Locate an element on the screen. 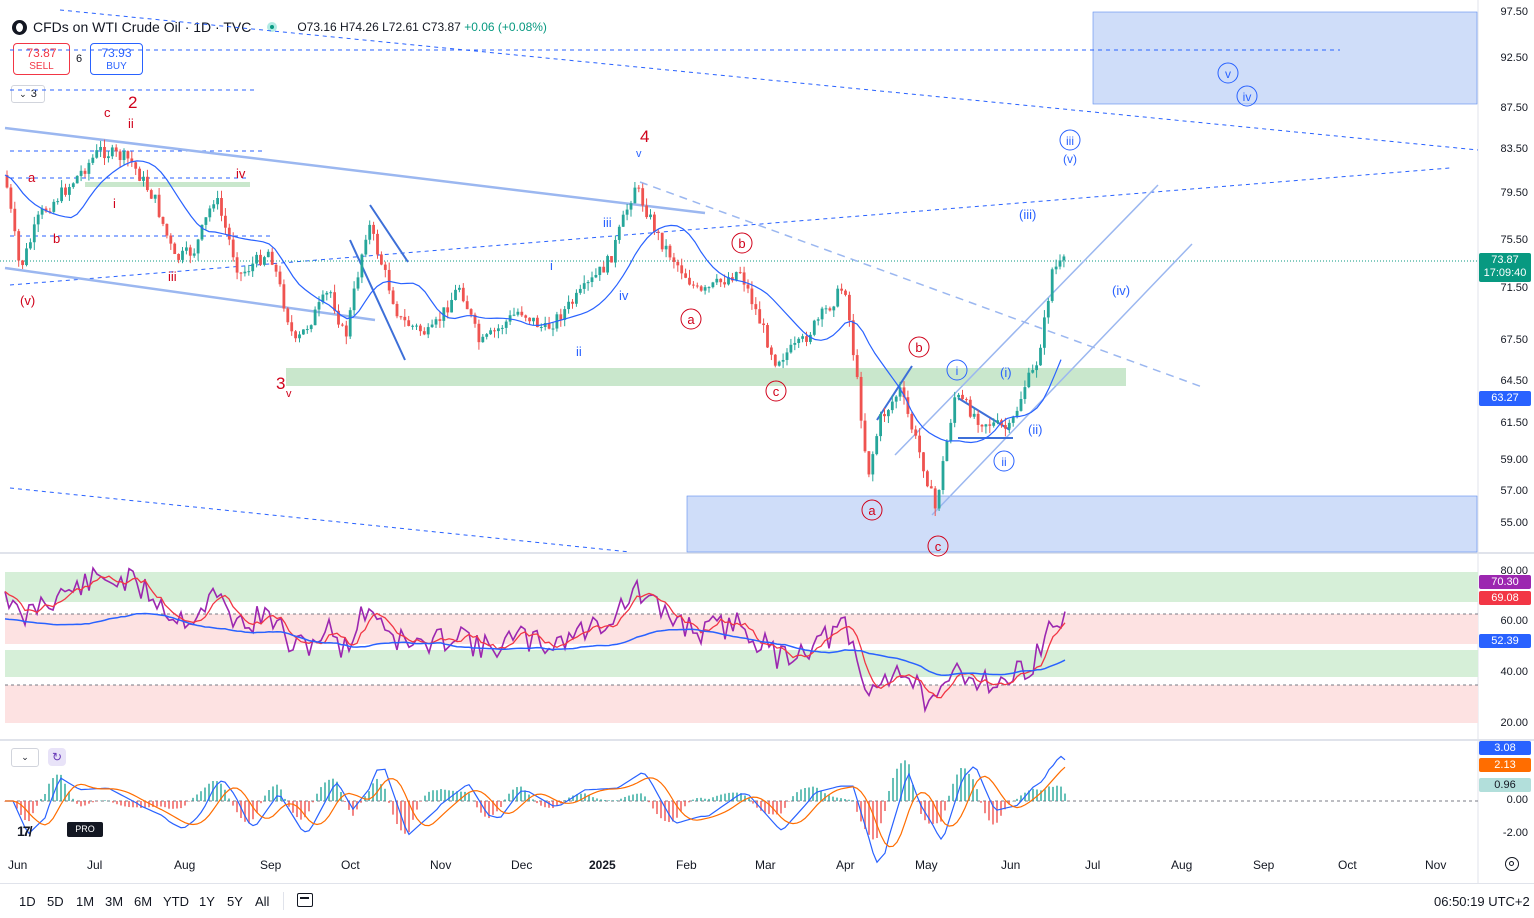 This screenshot has width=1534, height=918. target-box-lower is located at coordinates (1082, 524).